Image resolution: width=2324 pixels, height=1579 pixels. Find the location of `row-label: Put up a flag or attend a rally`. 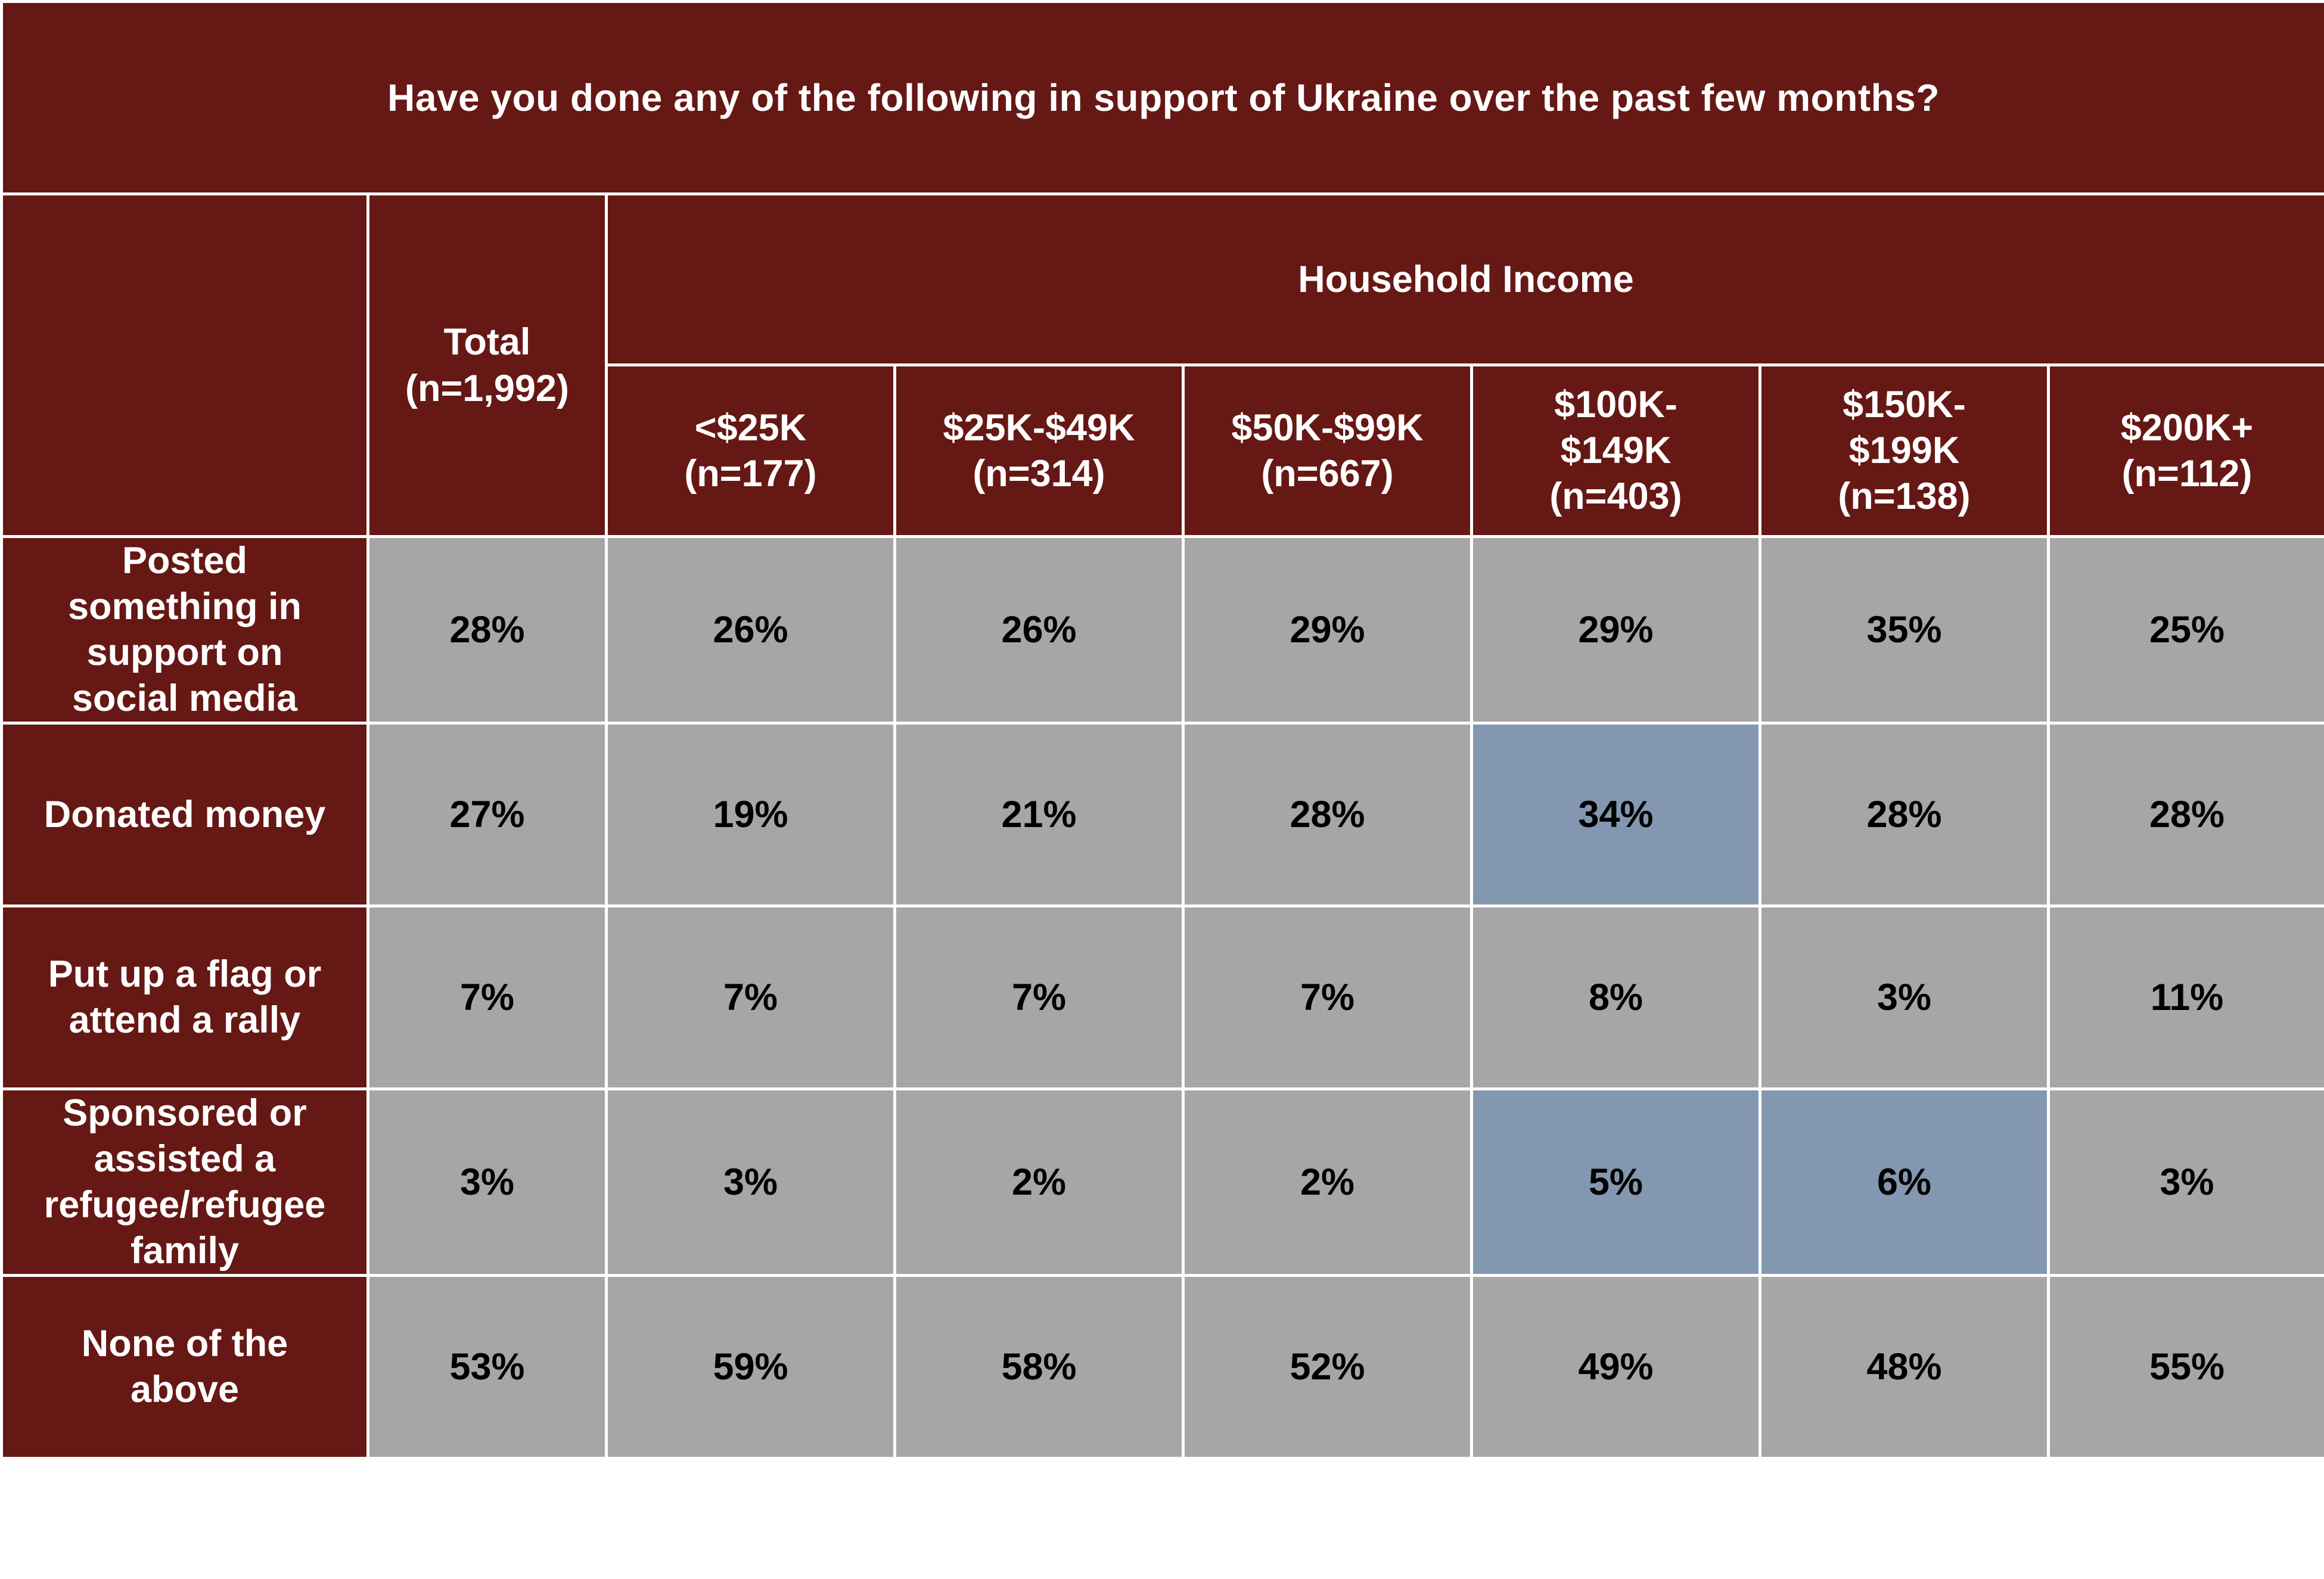

row-label: Put up a flag or attend a rally is located at coordinates (184, 997).